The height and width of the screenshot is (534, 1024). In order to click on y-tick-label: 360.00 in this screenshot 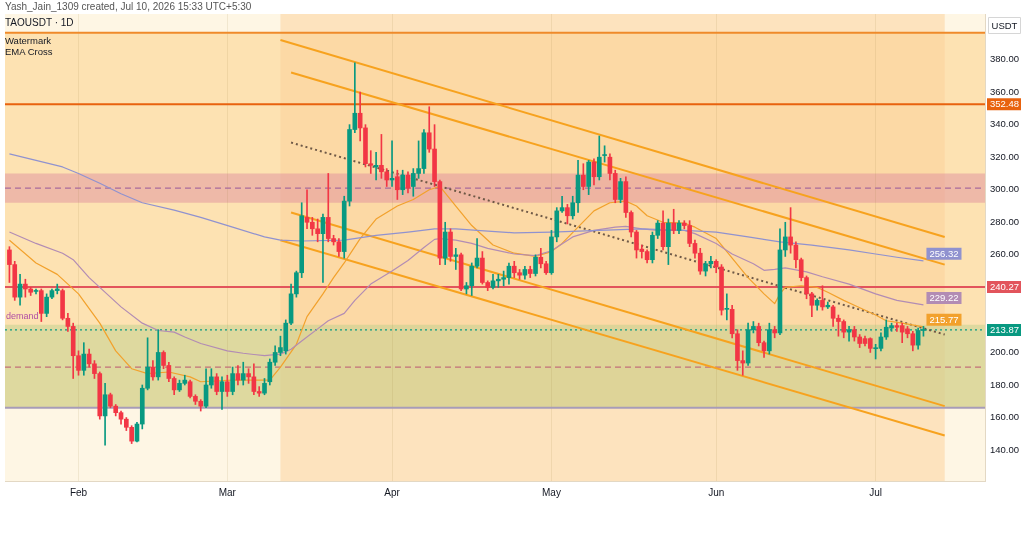, I will do `click(1005, 91)`.